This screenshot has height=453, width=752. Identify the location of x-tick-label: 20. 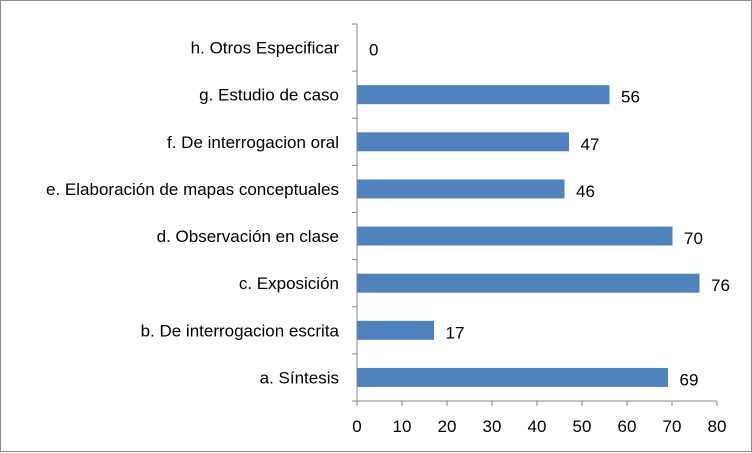
(447, 426).